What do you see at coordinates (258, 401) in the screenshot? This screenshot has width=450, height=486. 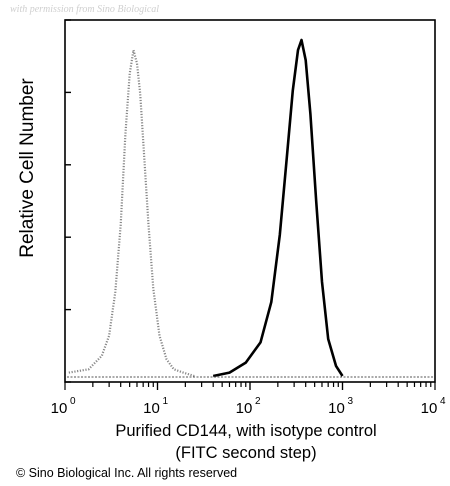 I see `x-tick-label-exponent: 2` at bounding box center [258, 401].